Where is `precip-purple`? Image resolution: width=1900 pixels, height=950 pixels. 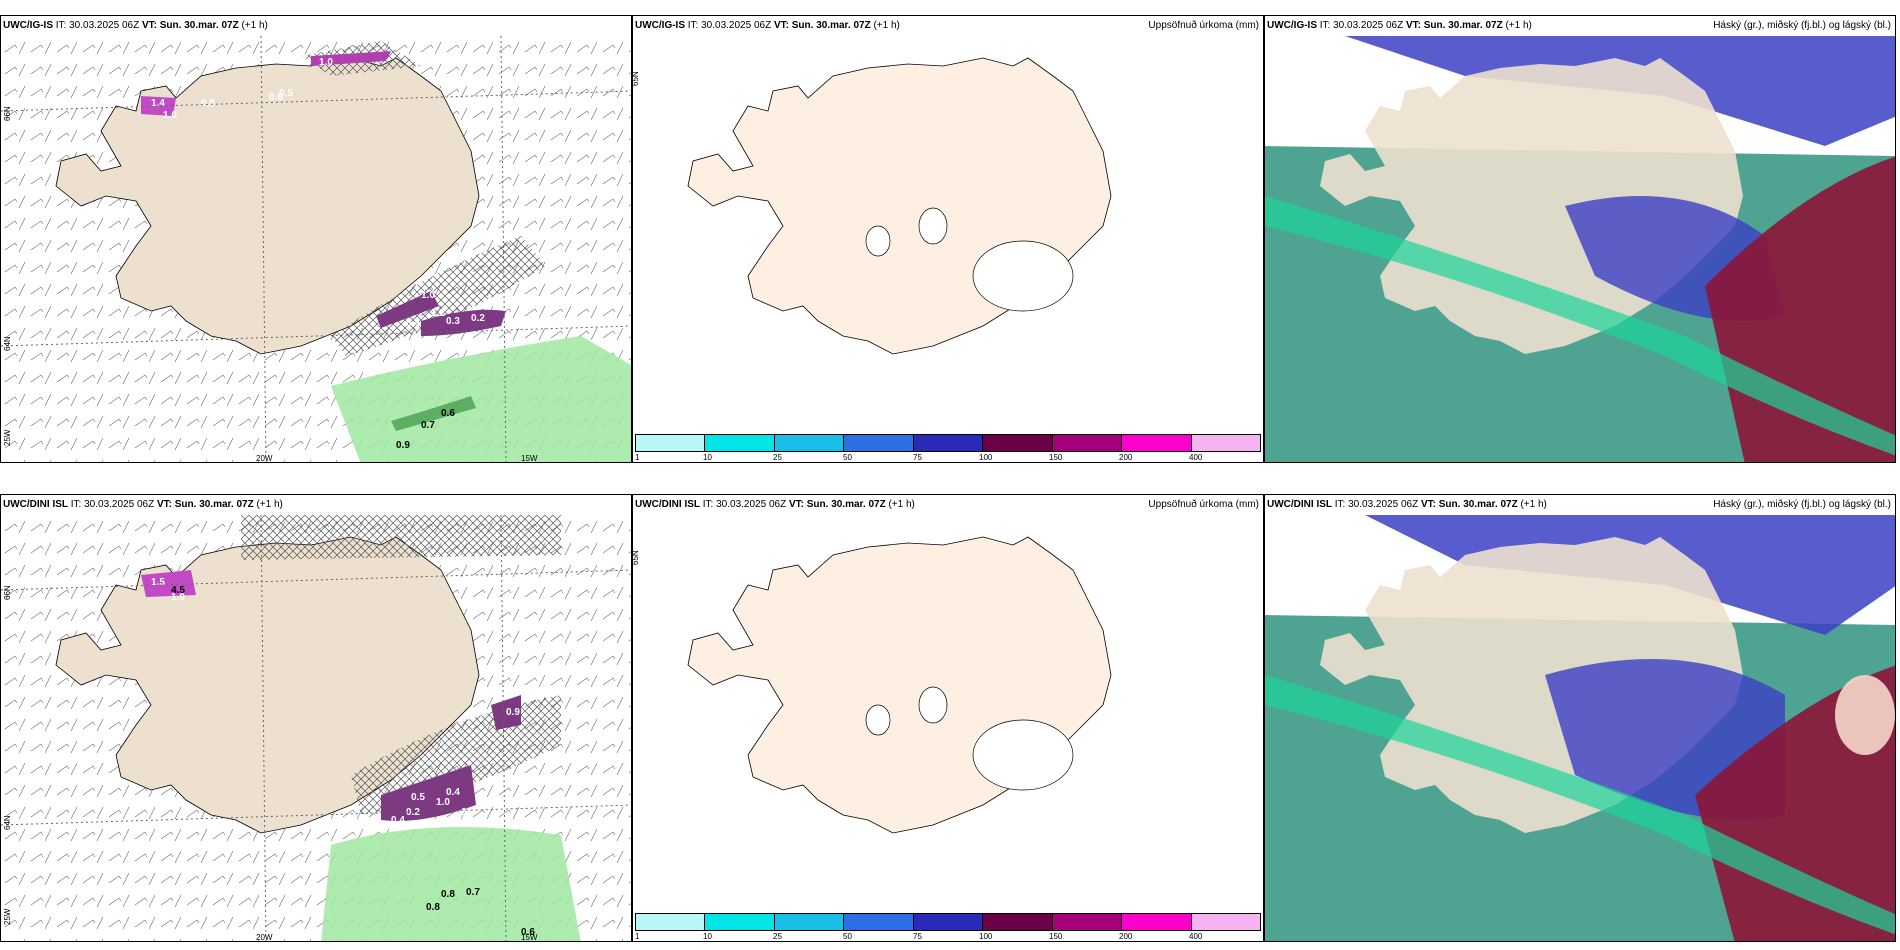
precip-purple is located at coordinates (463, 322).